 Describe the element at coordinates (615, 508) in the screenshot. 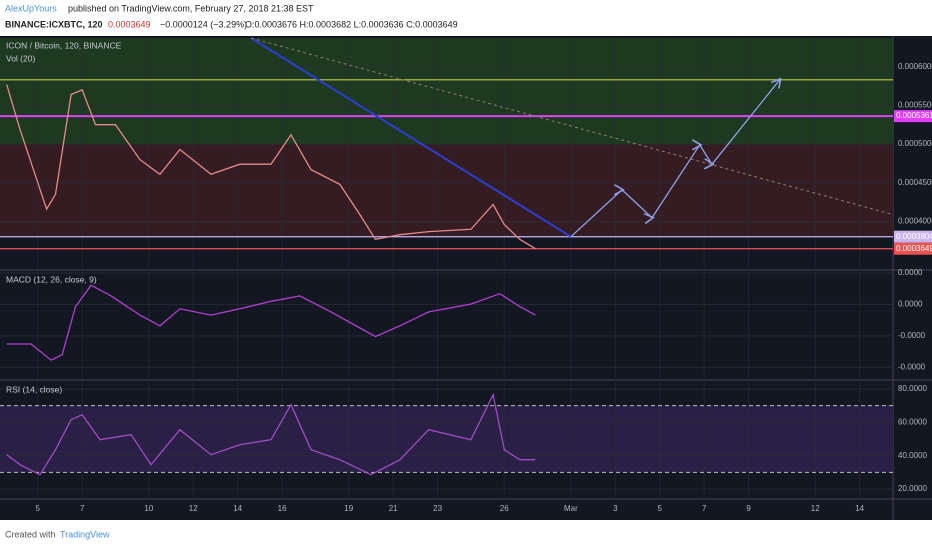

I see `x-tick-label: 3` at that location.